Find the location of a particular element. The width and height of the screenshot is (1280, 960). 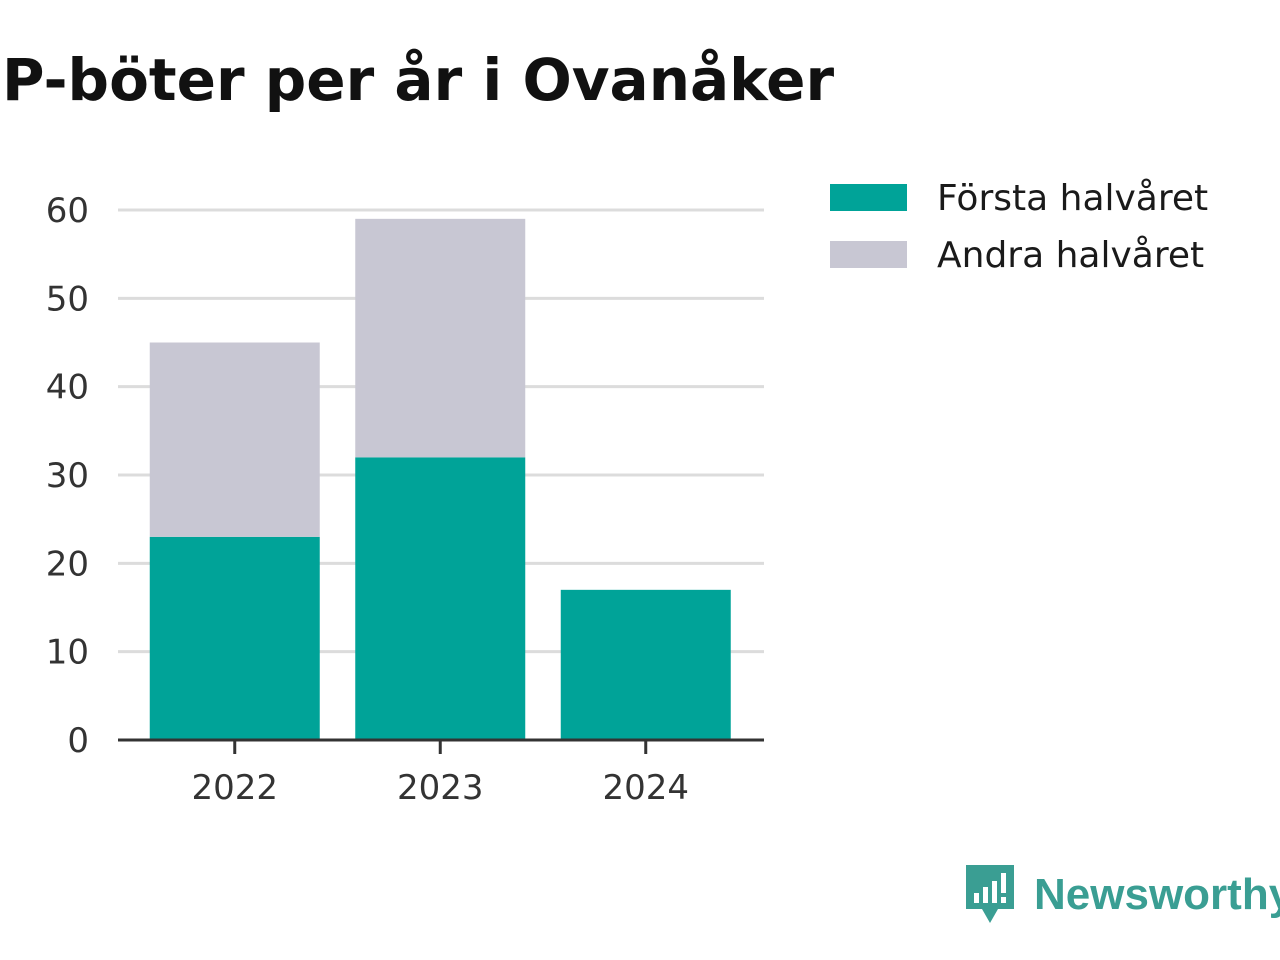

brand-logo: Newsworthy is located at coordinates (1122, 895).